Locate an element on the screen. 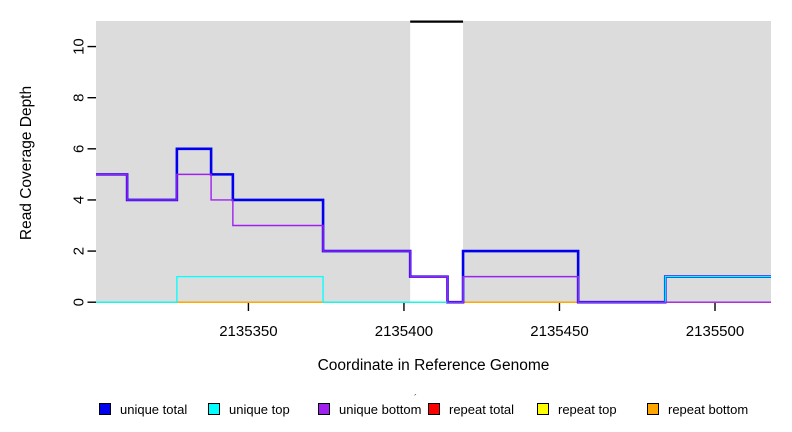 The width and height of the screenshot is (792, 432). legend-item-repeat-bottom: repeat bottom is located at coordinates (697, 409).